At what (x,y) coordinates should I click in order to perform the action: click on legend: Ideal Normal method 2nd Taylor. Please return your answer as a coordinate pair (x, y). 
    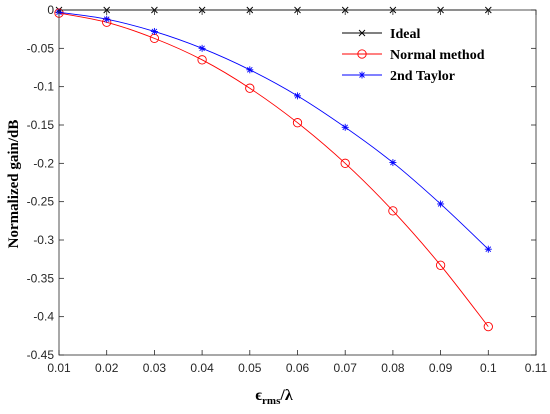
    Looking at the image, I should click on (413, 55).